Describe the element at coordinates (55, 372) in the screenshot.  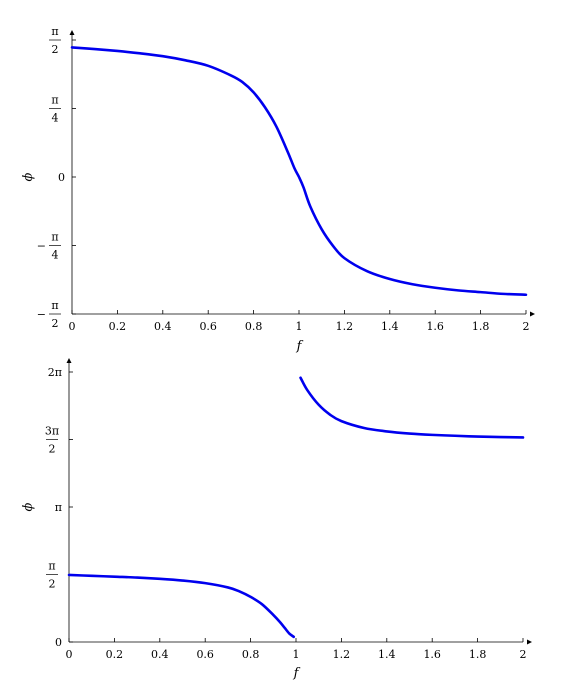
I see `y-tick-label: 2π` at that location.